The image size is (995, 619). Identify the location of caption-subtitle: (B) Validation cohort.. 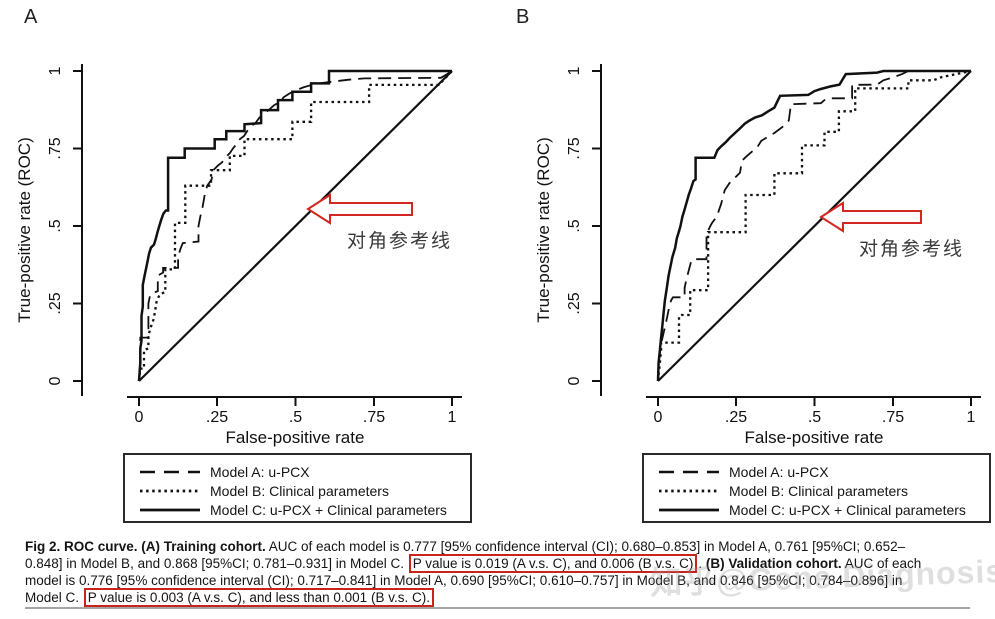
(773, 563).